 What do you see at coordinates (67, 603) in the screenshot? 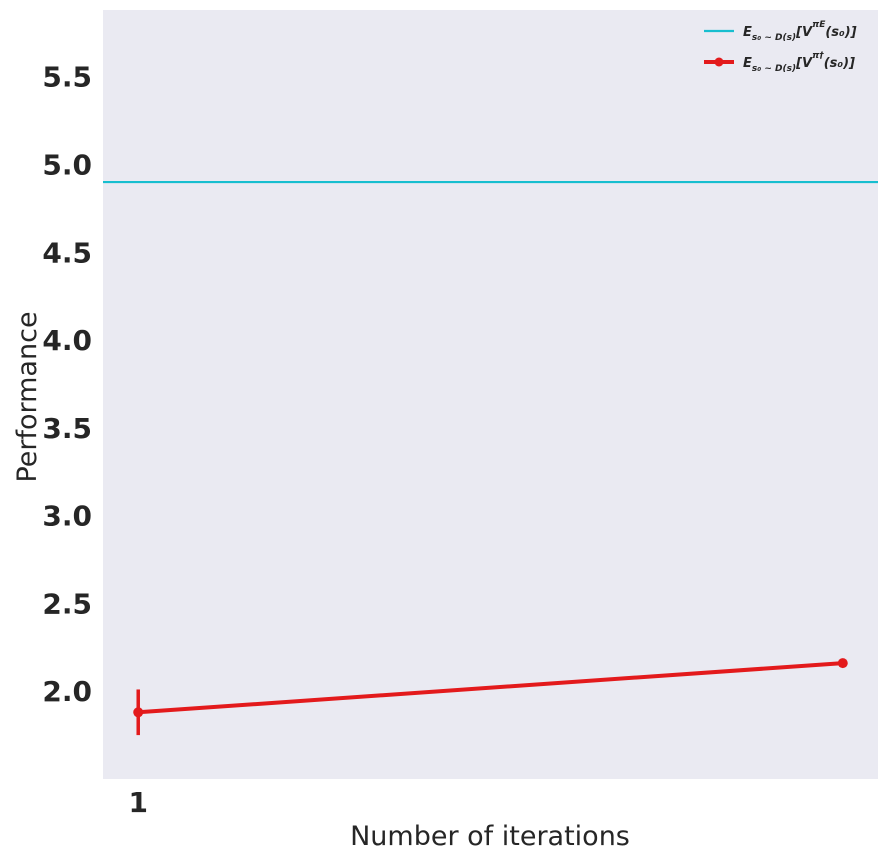
I see `y-tick-label: 2.5` at bounding box center [67, 603].